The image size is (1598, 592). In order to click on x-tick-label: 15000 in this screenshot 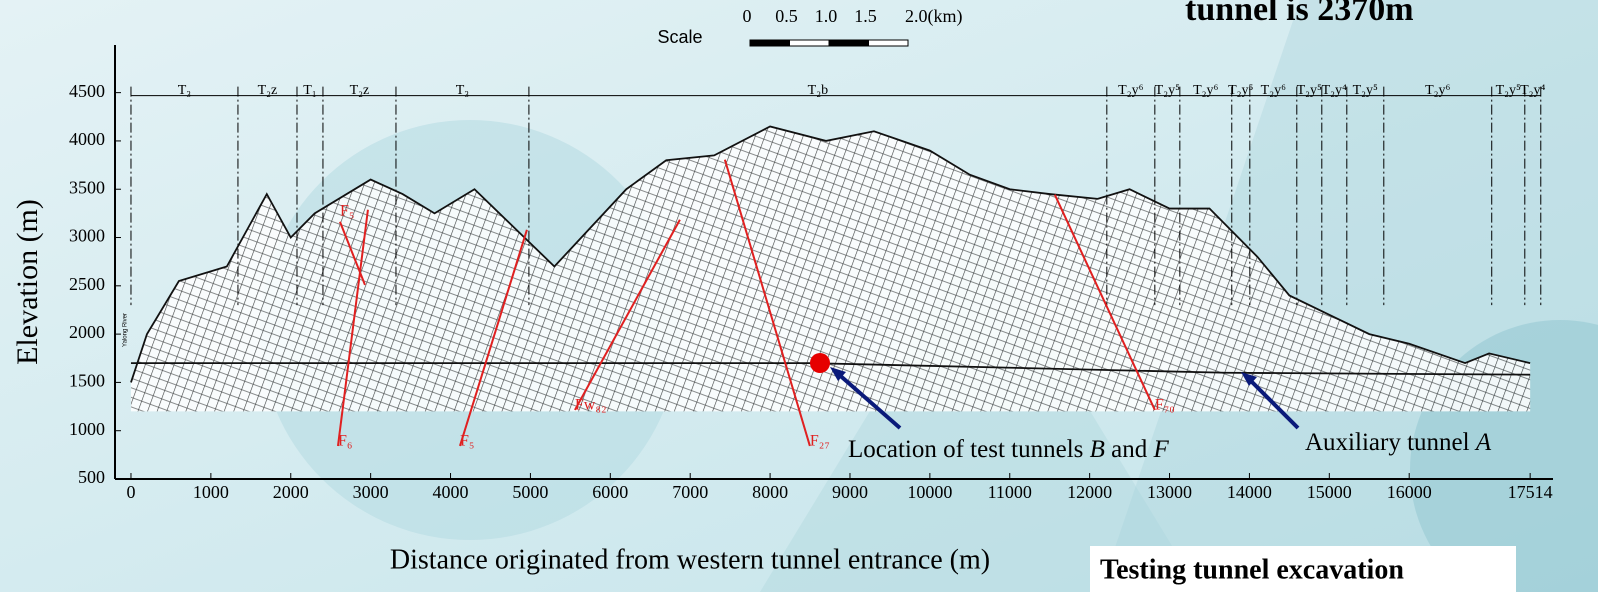, I will do `click(1329, 492)`.